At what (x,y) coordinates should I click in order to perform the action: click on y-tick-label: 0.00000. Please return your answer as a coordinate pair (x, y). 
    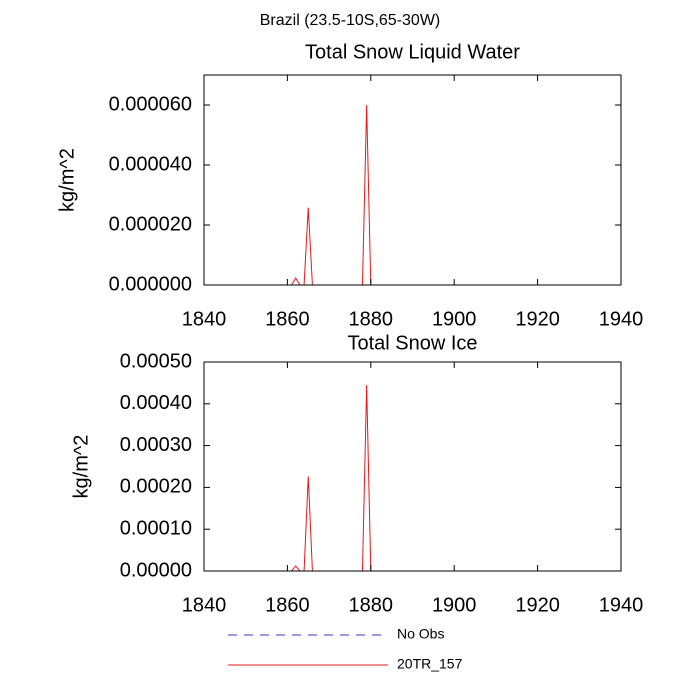
    Looking at the image, I should click on (156, 570).